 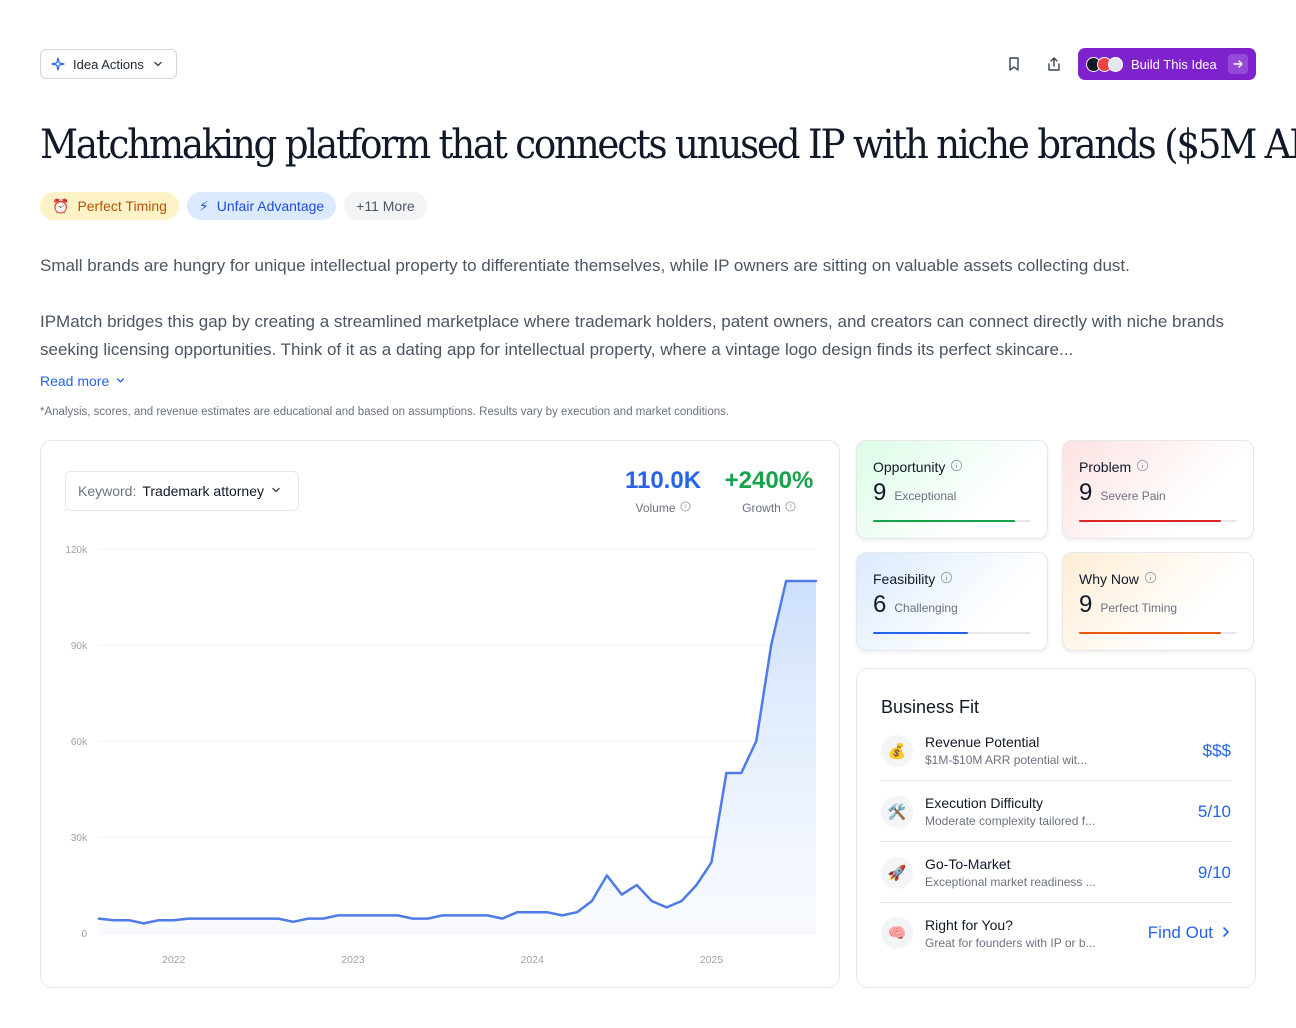 I want to click on score-card-opportunity: Opportunity 9 Exceptional, so click(x=952, y=489).